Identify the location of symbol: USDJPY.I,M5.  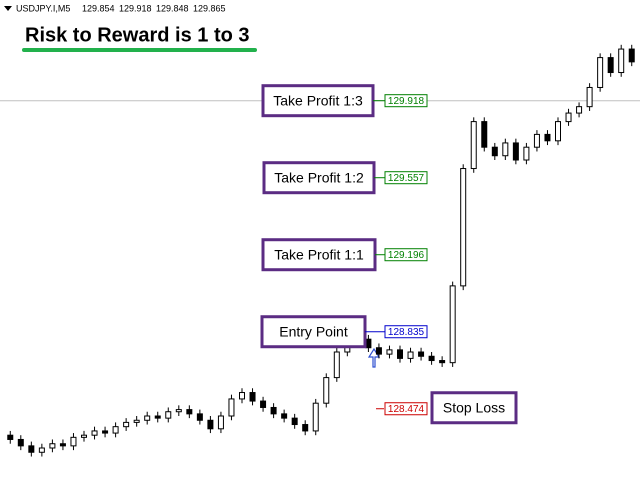
(43, 8).